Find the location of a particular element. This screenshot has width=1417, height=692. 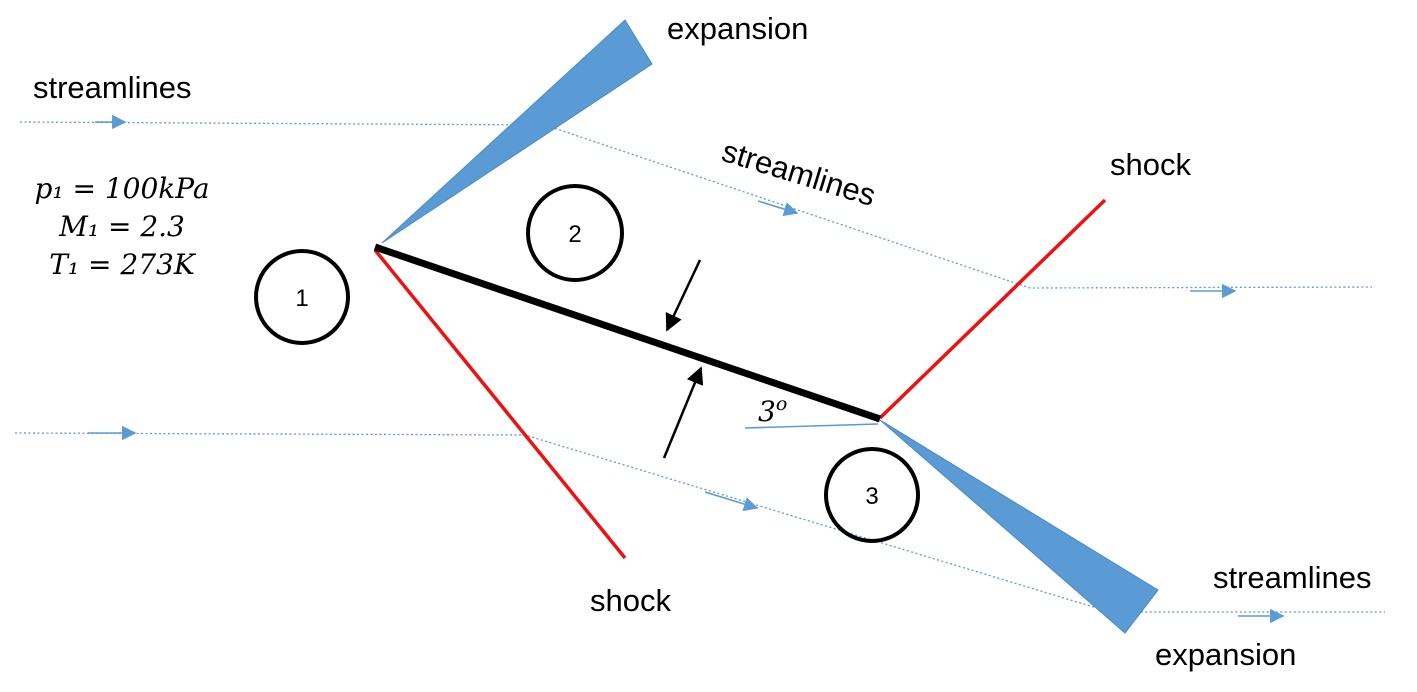

label-angle: 3o is located at coordinates (772, 410).